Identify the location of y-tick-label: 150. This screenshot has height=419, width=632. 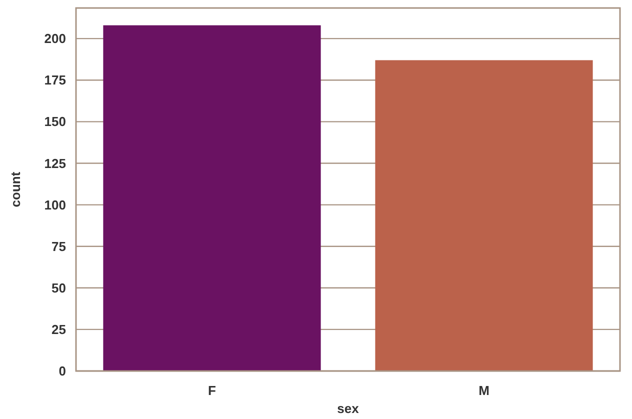
(55, 122).